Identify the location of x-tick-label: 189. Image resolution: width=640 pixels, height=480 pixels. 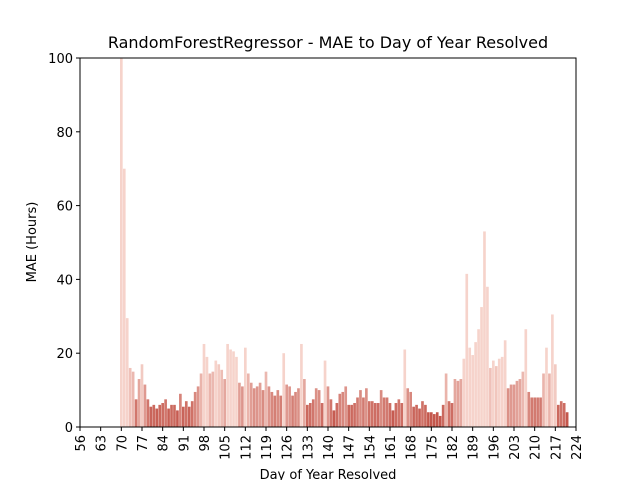
(474, 447).